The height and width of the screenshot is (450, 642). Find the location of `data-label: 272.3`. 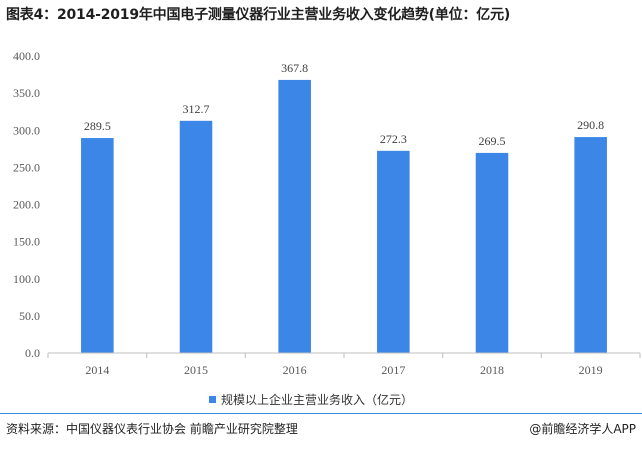

data-label: 272.3 is located at coordinates (393, 139).